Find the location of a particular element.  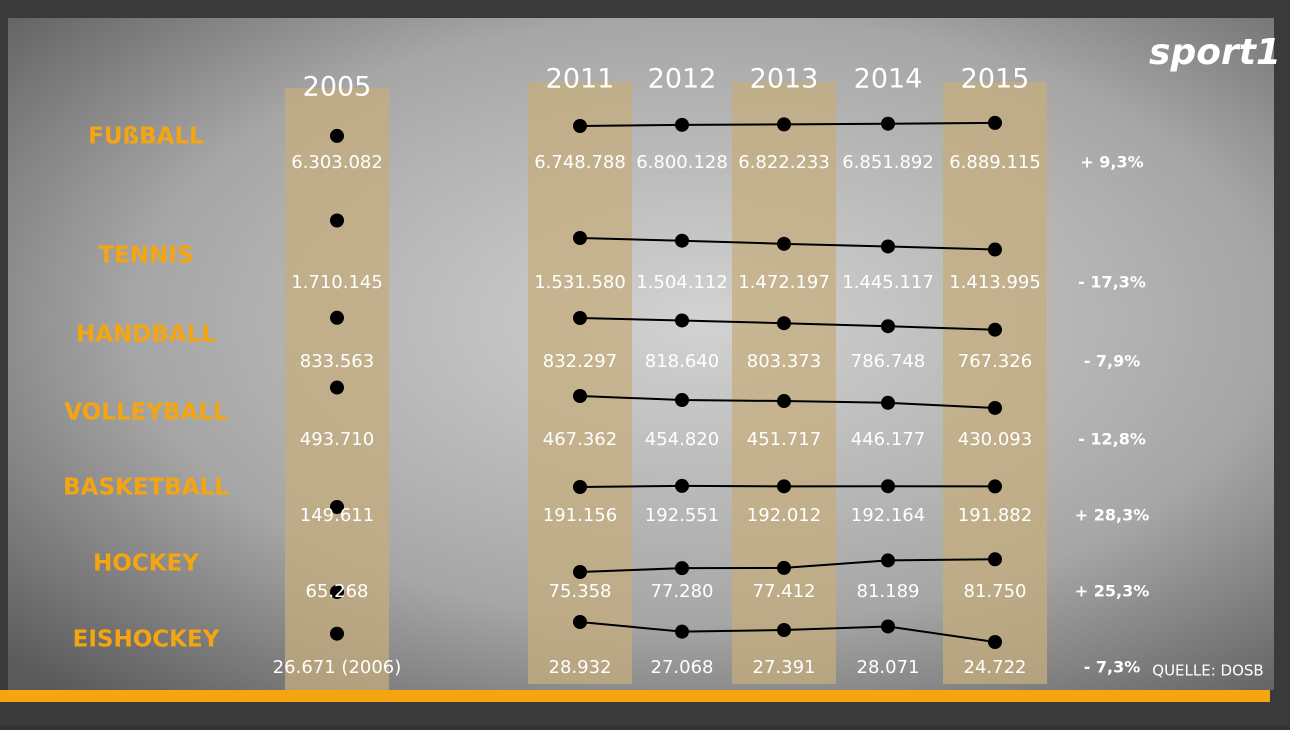

value-label: 454.820 is located at coordinates (682, 439).